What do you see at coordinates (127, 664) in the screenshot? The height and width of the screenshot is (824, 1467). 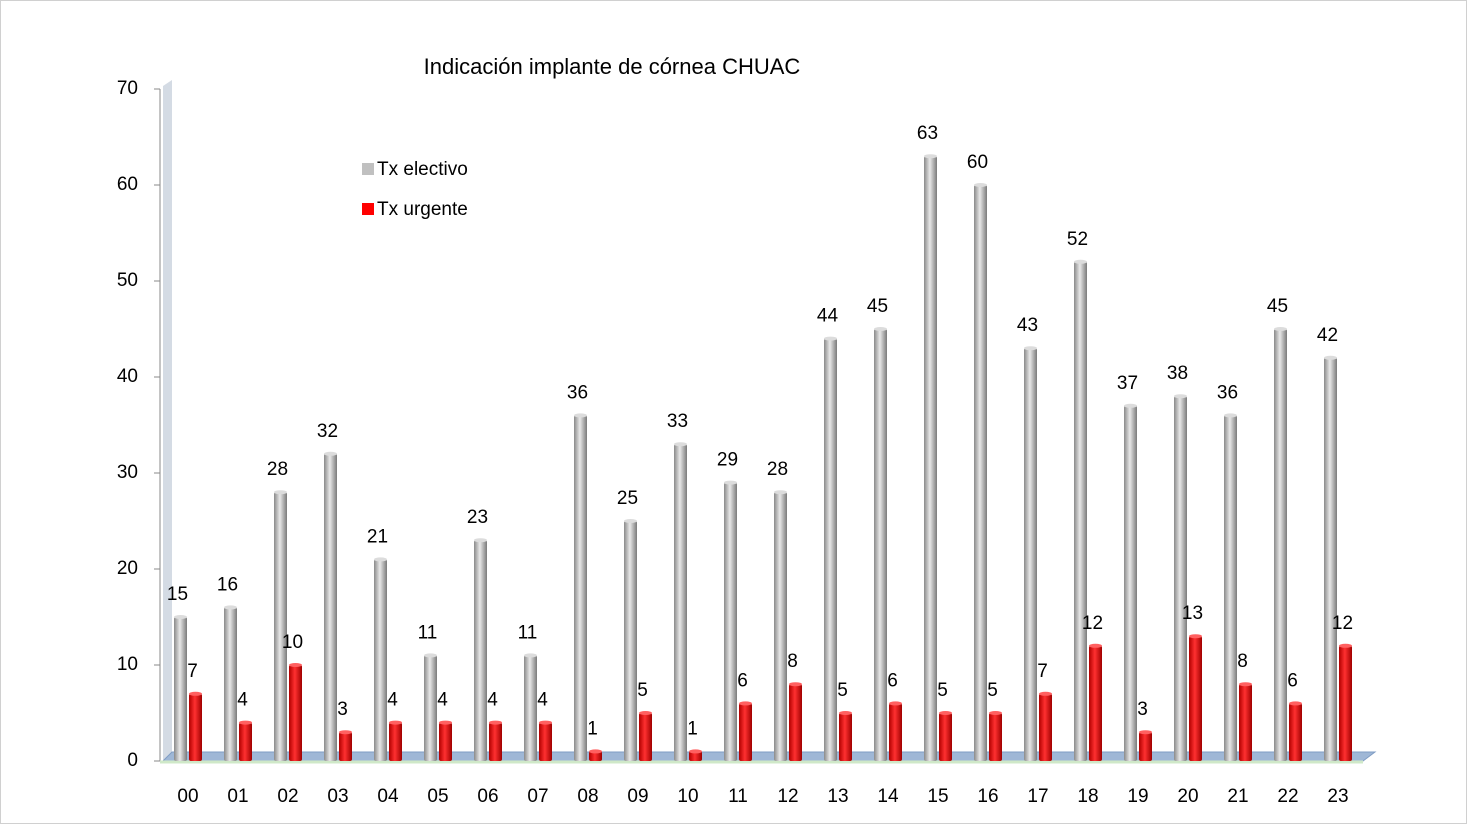 I see `y-tick-label: 10` at bounding box center [127, 664].